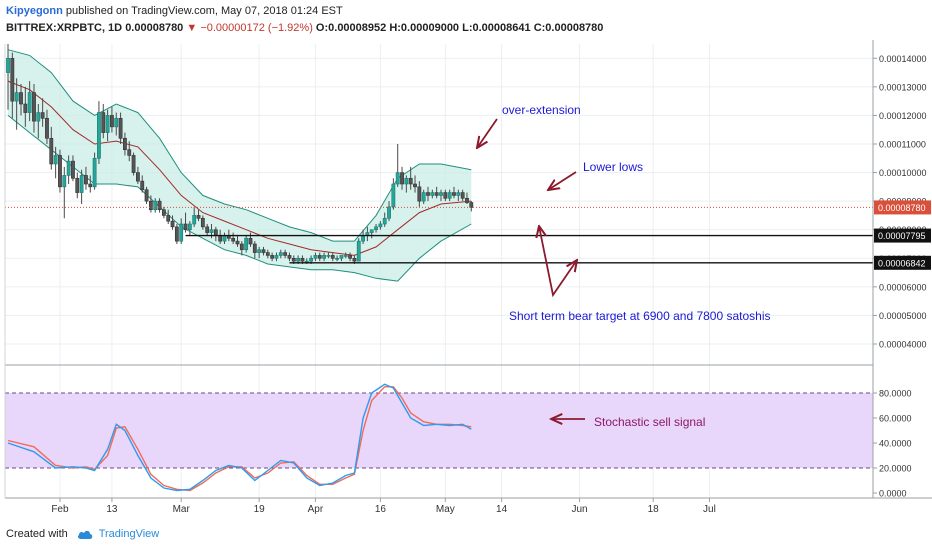  Describe the element at coordinates (60, 509) in the screenshot. I see `time-tick-label: Feb` at that location.